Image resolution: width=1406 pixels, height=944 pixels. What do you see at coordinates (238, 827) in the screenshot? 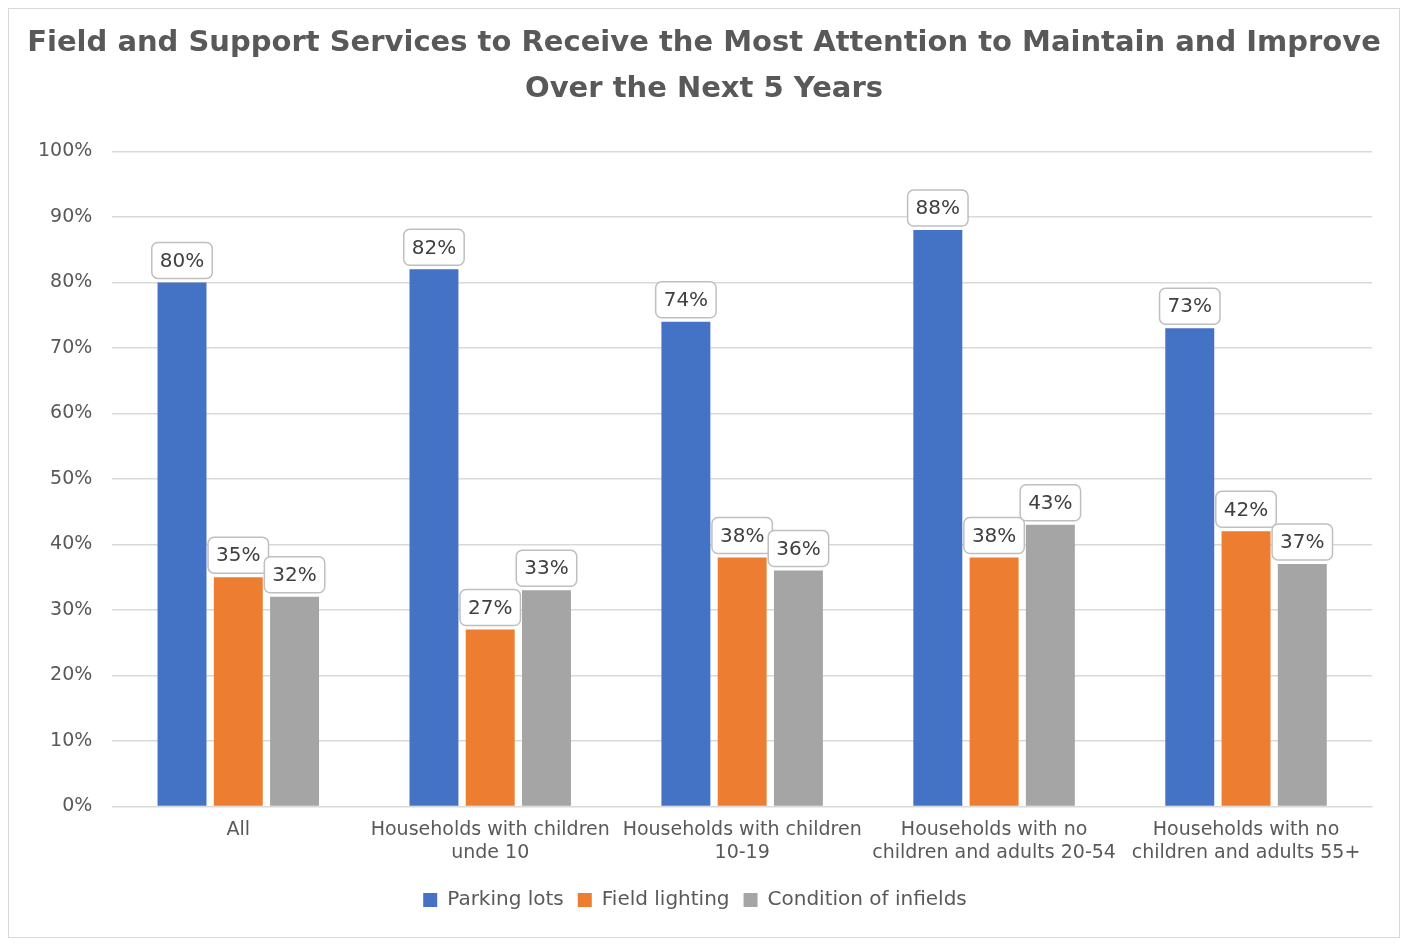
I see `x-tick-label: All` at bounding box center [238, 827].